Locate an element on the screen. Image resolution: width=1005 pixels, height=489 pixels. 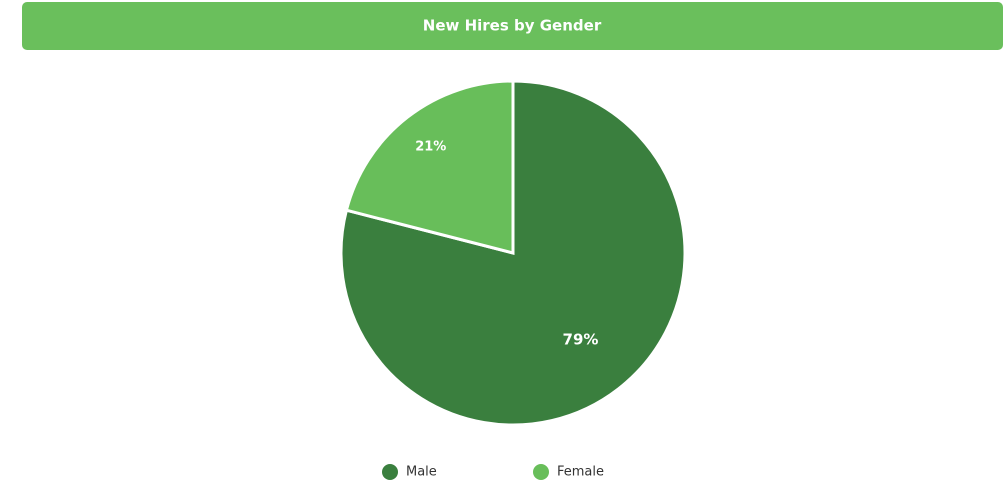
pie-slice is located at coordinates (429, 167).